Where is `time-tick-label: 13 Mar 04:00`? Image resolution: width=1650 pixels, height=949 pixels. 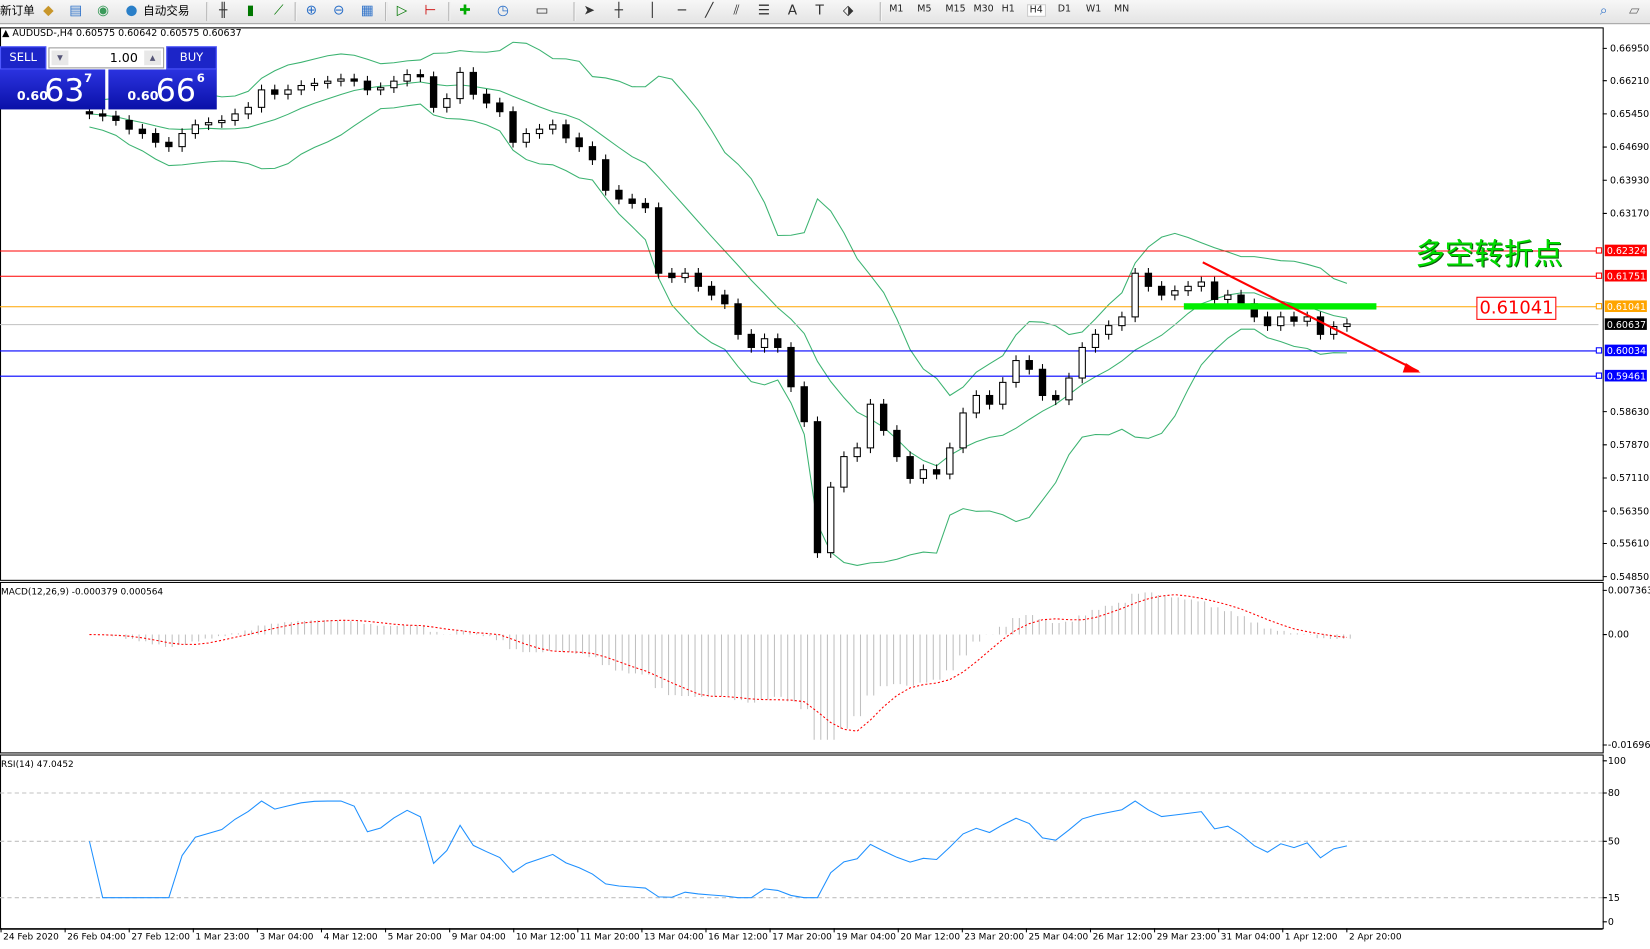
time-tick-label: 13 Mar 04:00 is located at coordinates (674, 938).